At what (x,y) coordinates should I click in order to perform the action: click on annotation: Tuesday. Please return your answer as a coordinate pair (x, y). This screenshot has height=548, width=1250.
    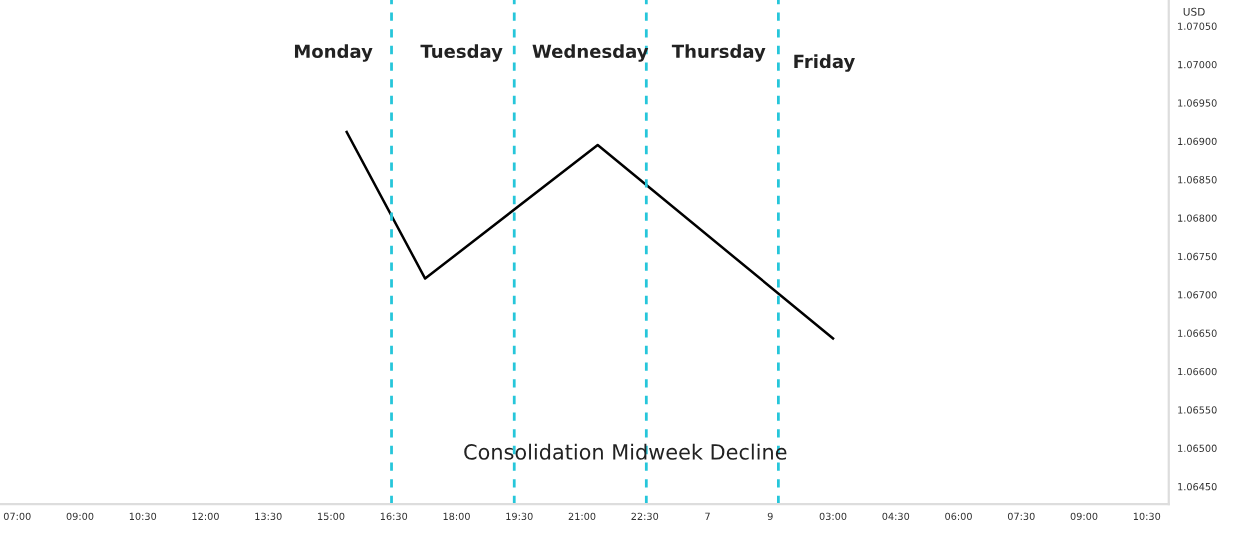
    Looking at the image, I should click on (461, 53).